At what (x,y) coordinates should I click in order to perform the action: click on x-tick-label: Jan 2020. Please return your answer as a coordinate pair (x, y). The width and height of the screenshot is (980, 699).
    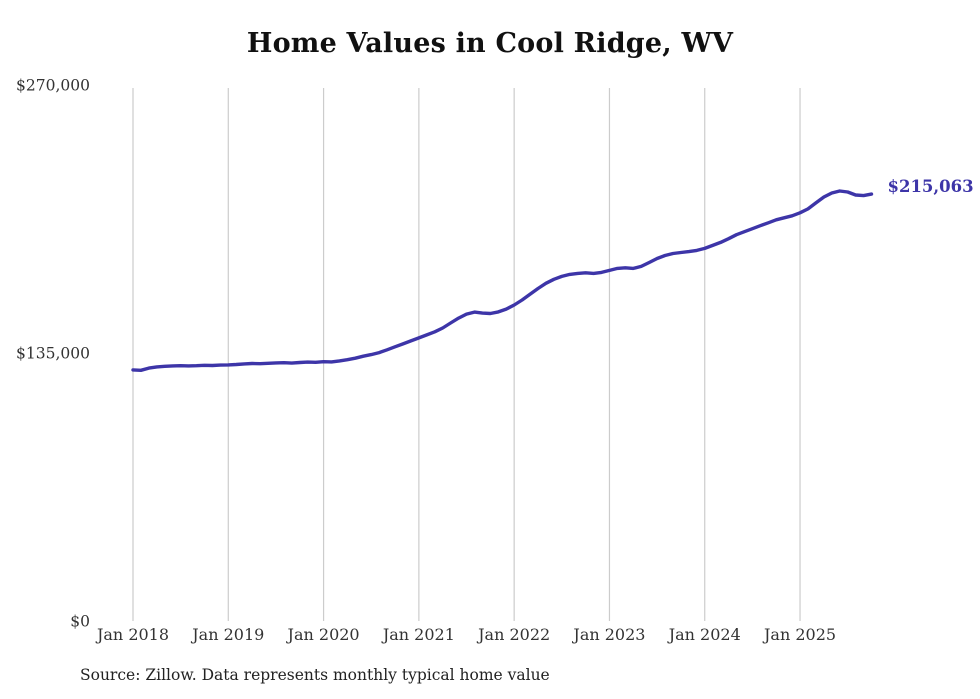
    Looking at the image, I should click on (323, 634).